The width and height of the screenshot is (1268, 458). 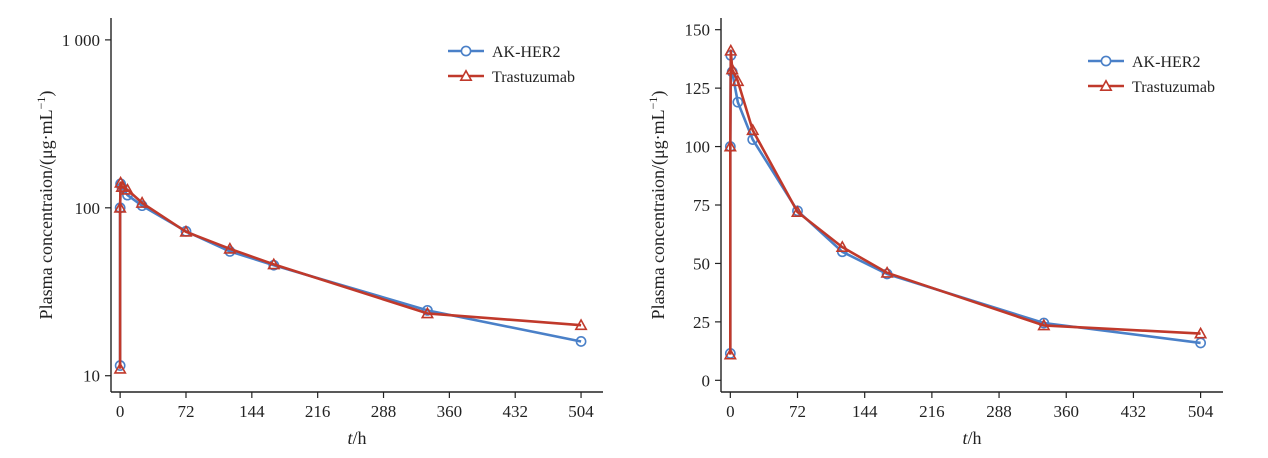 What do you see at coordinates (975, 438) in the screenshot?
I see `chart-2-x-axis-label-unit: /h` at bounding box center [975, 438].